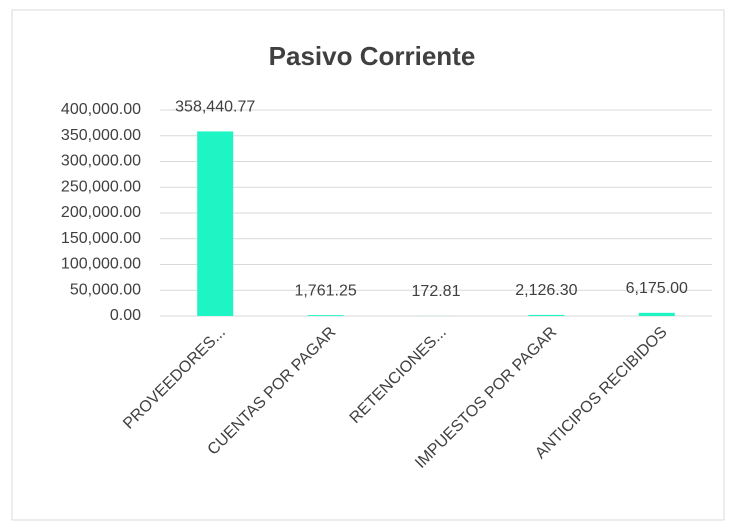 This screenshot has height=529, width=736. What do you see at coordinates (372, 56) in the screenshot?
I see `chart-title: Pasivo Corriente` at bounding box center [372, 56].